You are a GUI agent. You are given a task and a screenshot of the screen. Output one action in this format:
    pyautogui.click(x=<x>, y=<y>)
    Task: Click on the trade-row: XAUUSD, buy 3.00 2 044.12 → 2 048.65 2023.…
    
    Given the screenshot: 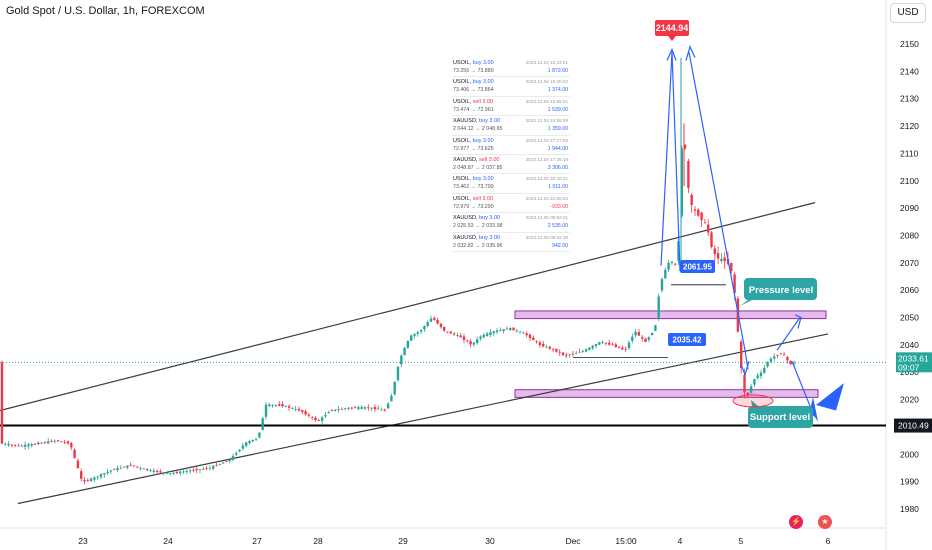 What is the action you would take?
    pyautogui.click(x=511, y=126)
    